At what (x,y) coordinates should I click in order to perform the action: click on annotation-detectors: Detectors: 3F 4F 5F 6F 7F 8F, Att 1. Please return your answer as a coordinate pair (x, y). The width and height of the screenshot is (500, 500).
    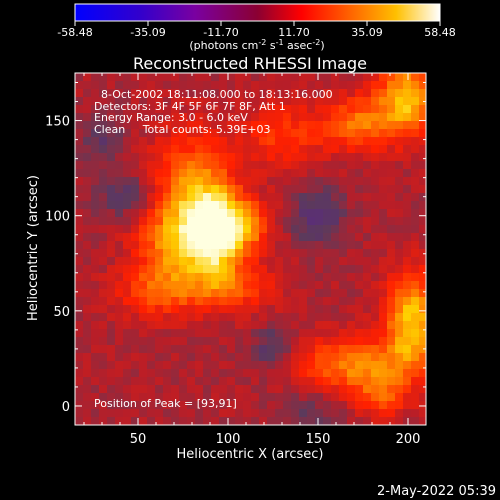
    Looking at the image, I should click on (190, 106).